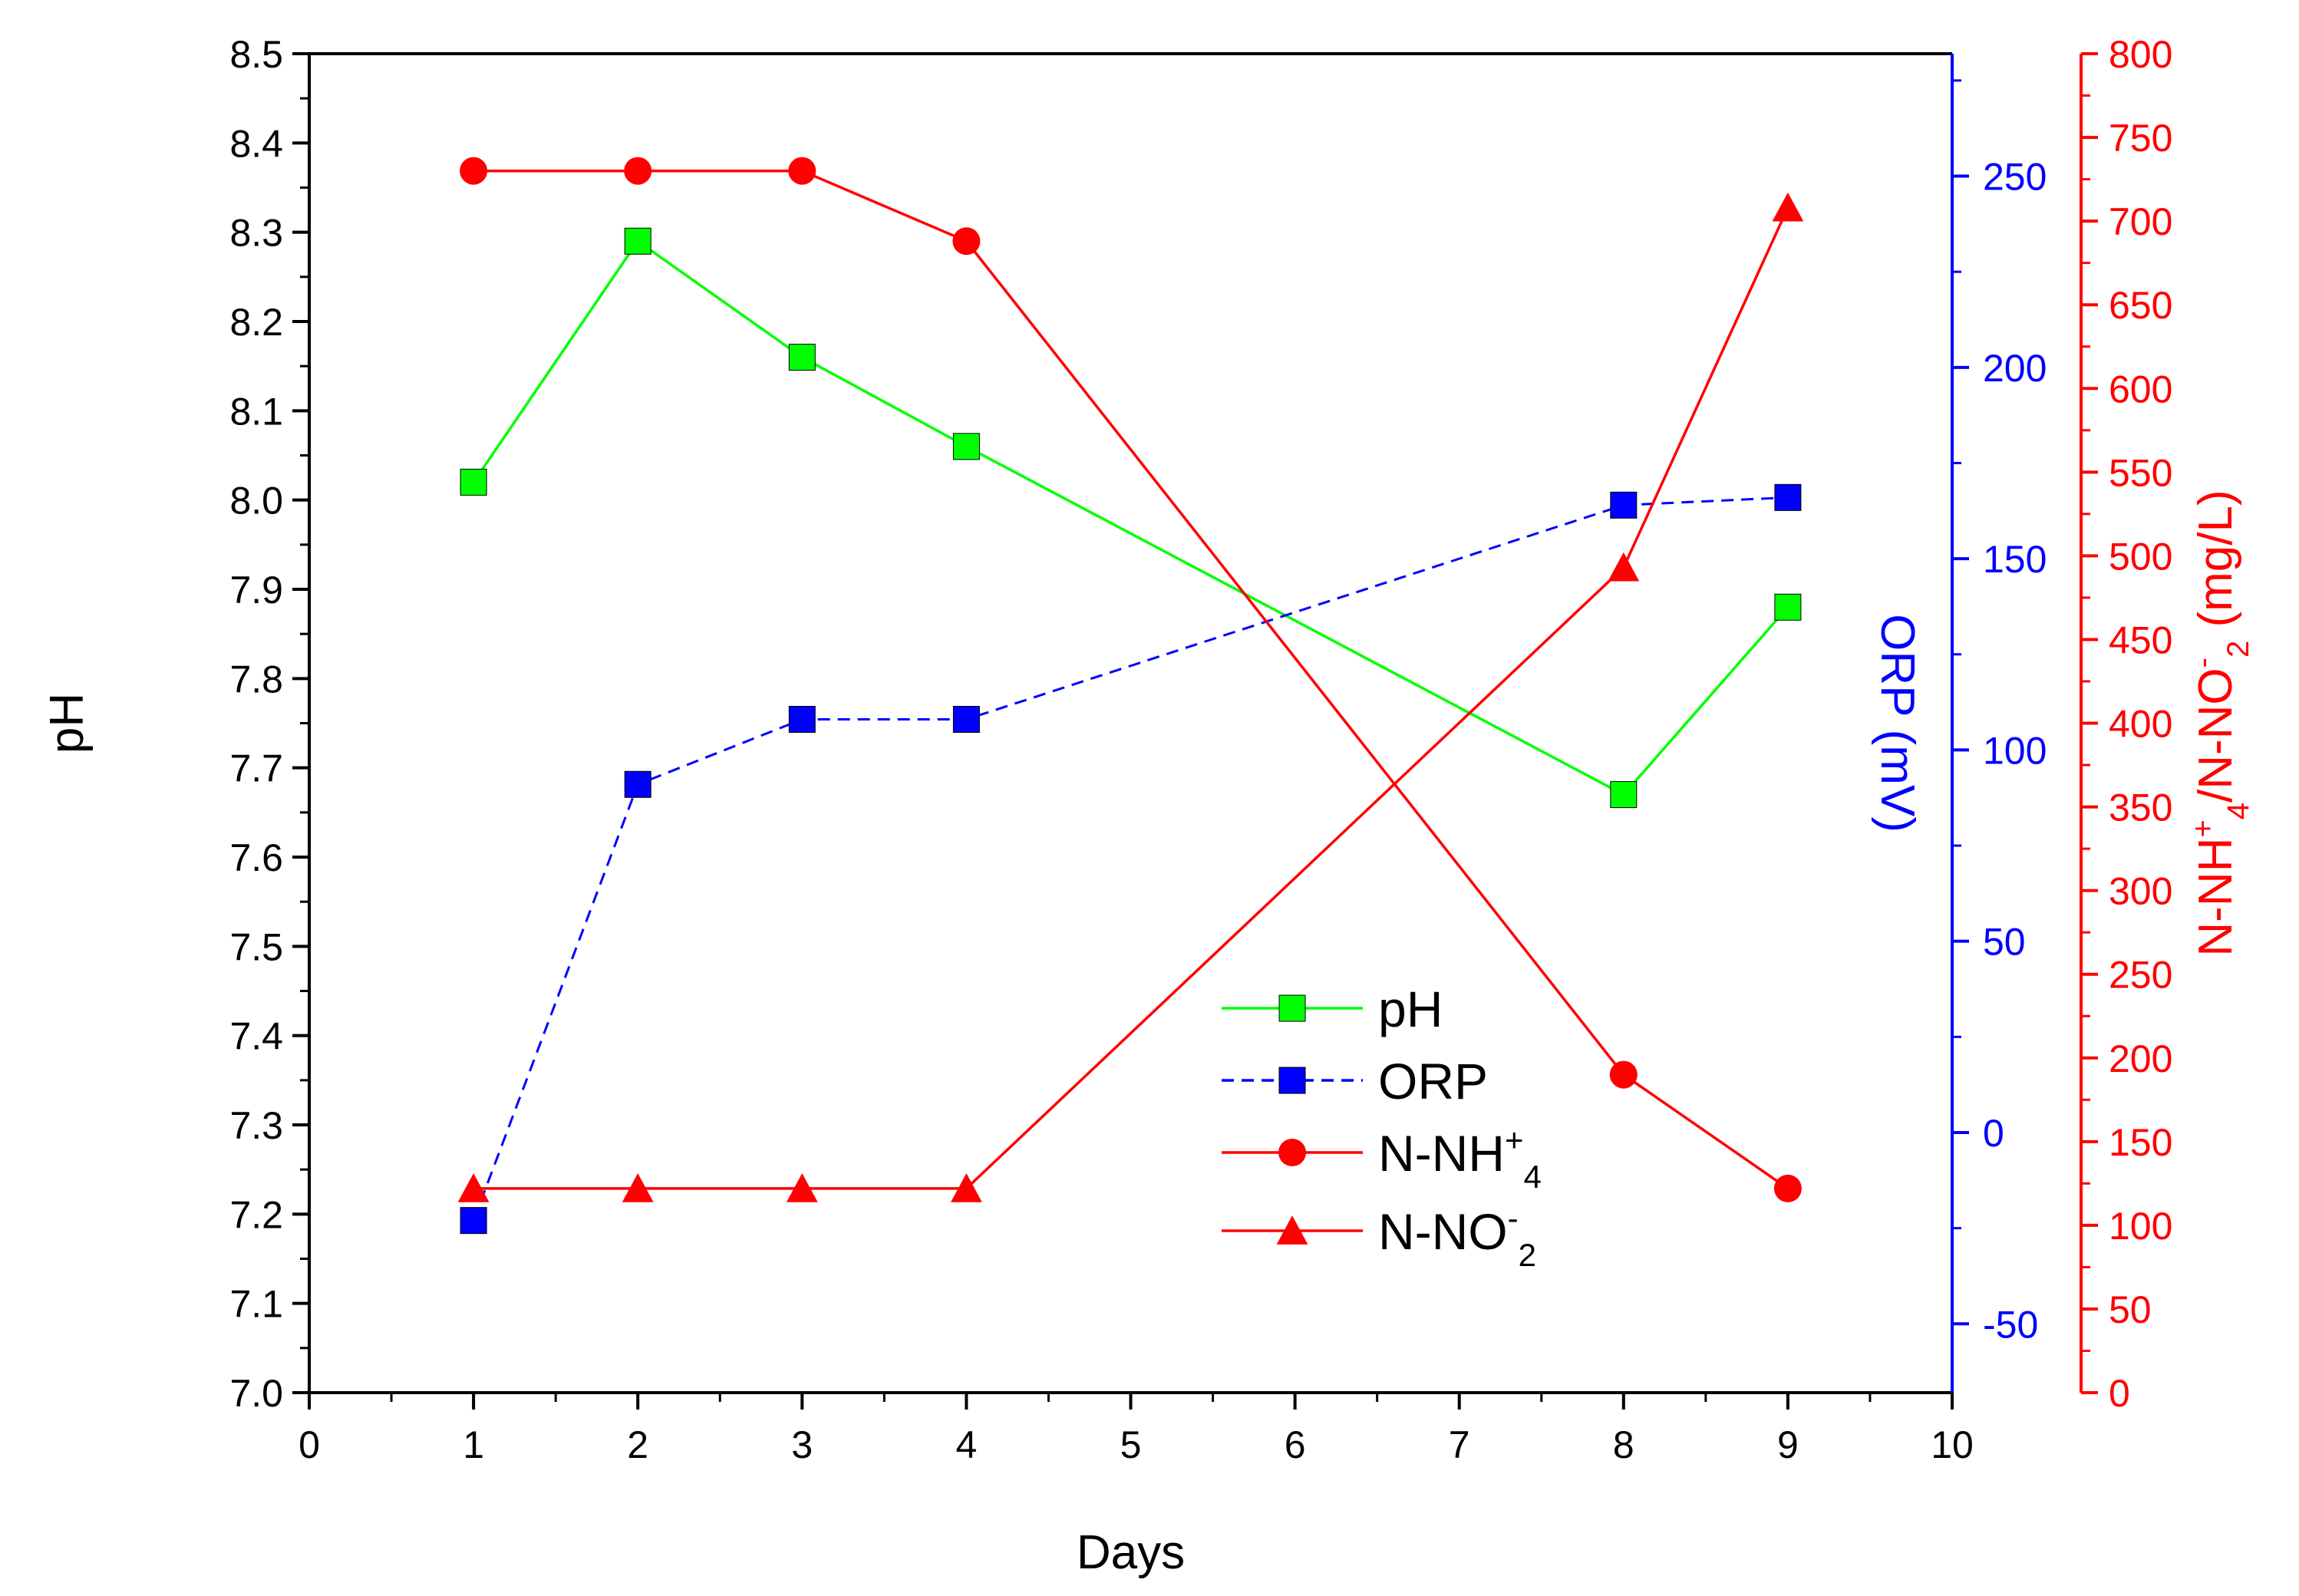 This screenshot has width=2299, height=1596. Describe the element at coordinates (256, 1304) in the screenshot. I see `ph-tick-label: 7.1` at that location.